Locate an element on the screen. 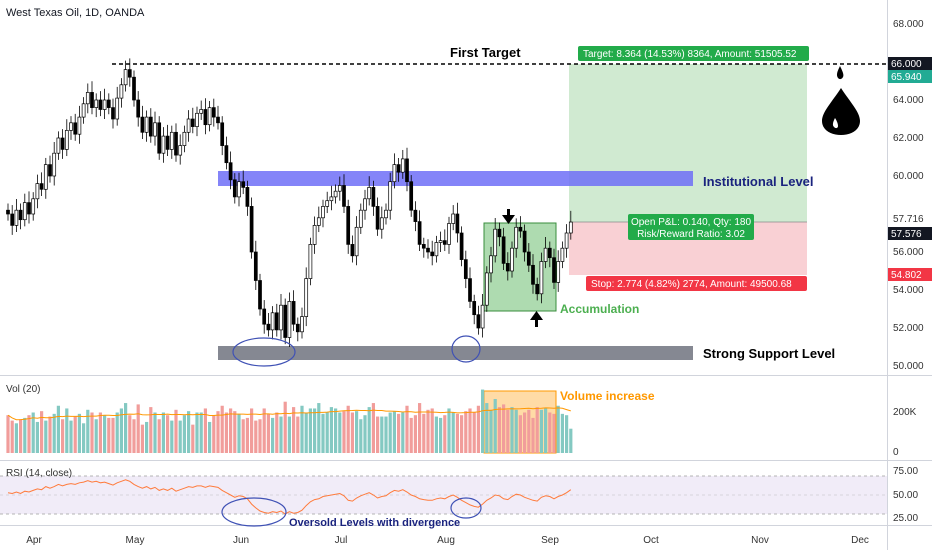 Image resolution: width=932 pixels, height=550 pixels. institutional-level-band is located at coordinates (455, 178).